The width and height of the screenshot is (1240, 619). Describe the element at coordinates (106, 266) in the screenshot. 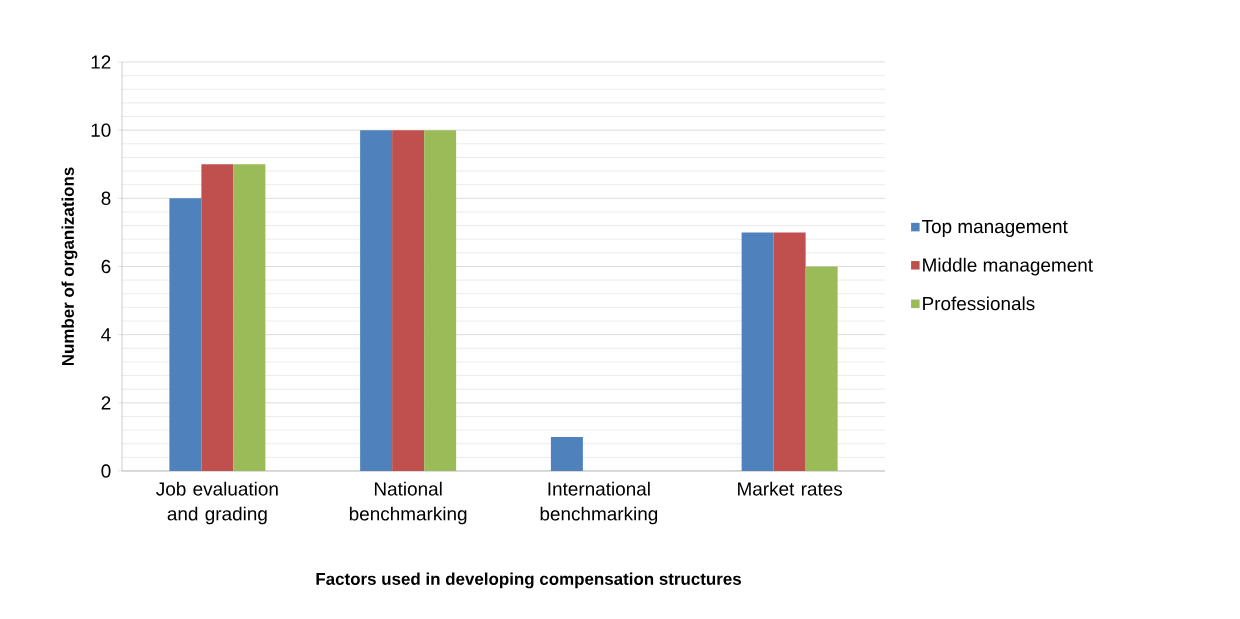

I see `y-tick-label: 6` at that location.